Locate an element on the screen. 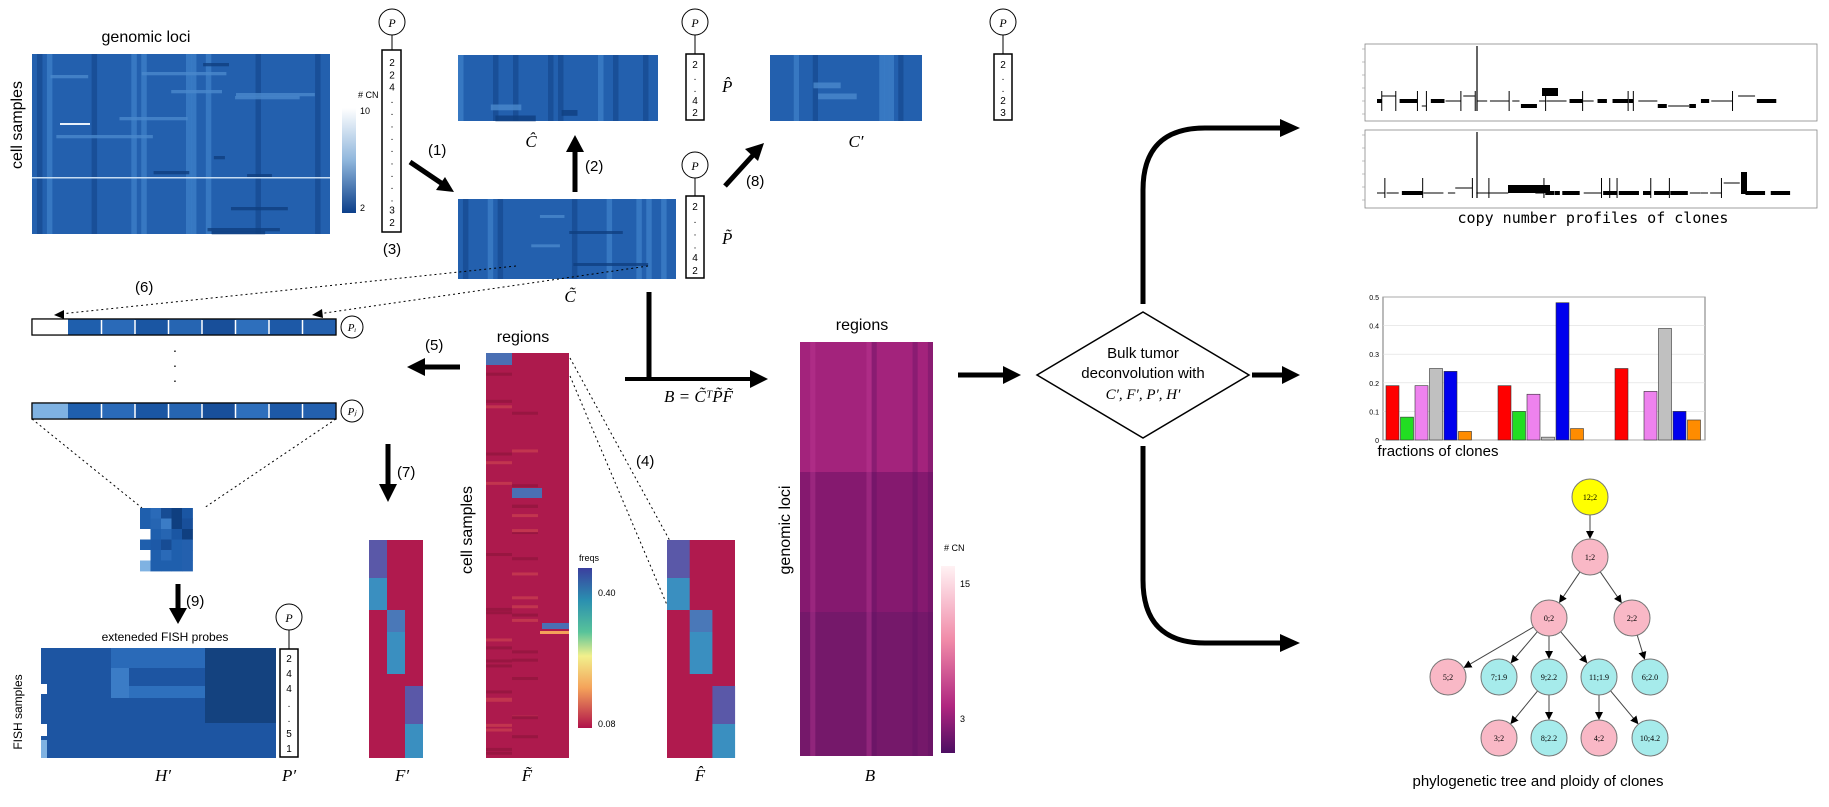  probe-pj-cell is located at coordinates (252, 411).